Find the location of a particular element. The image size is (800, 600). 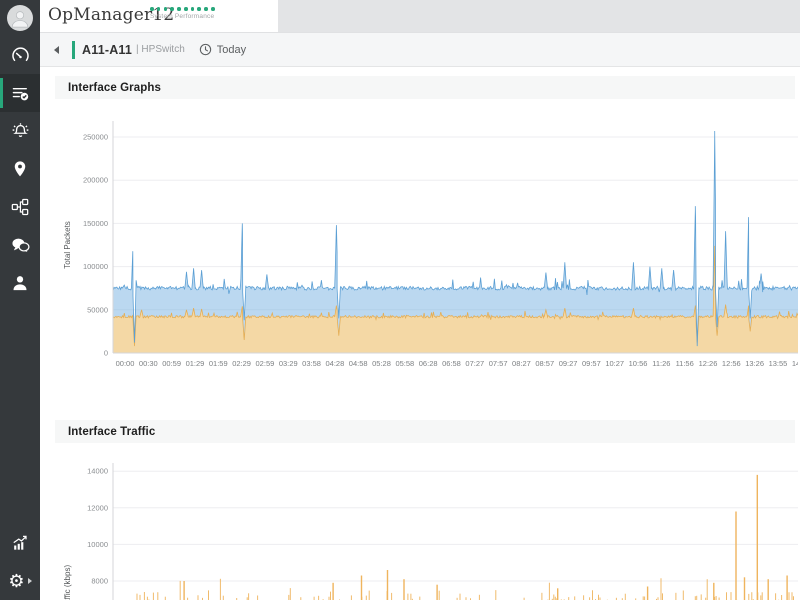

svg-text: 10000 is located at coordinates (97, 544).